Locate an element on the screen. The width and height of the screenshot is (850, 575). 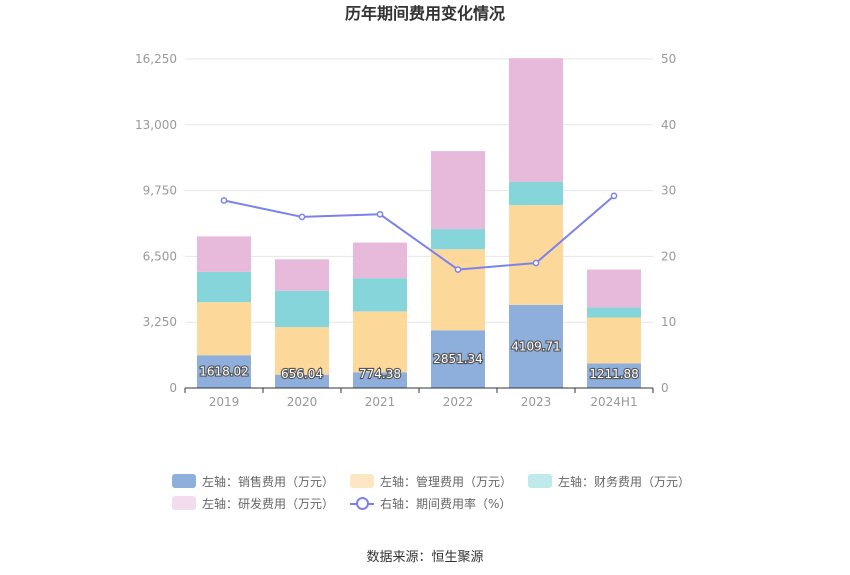
legend-item-finance: 左轴：财务费用（万元） is located at coordinates (609, 481).